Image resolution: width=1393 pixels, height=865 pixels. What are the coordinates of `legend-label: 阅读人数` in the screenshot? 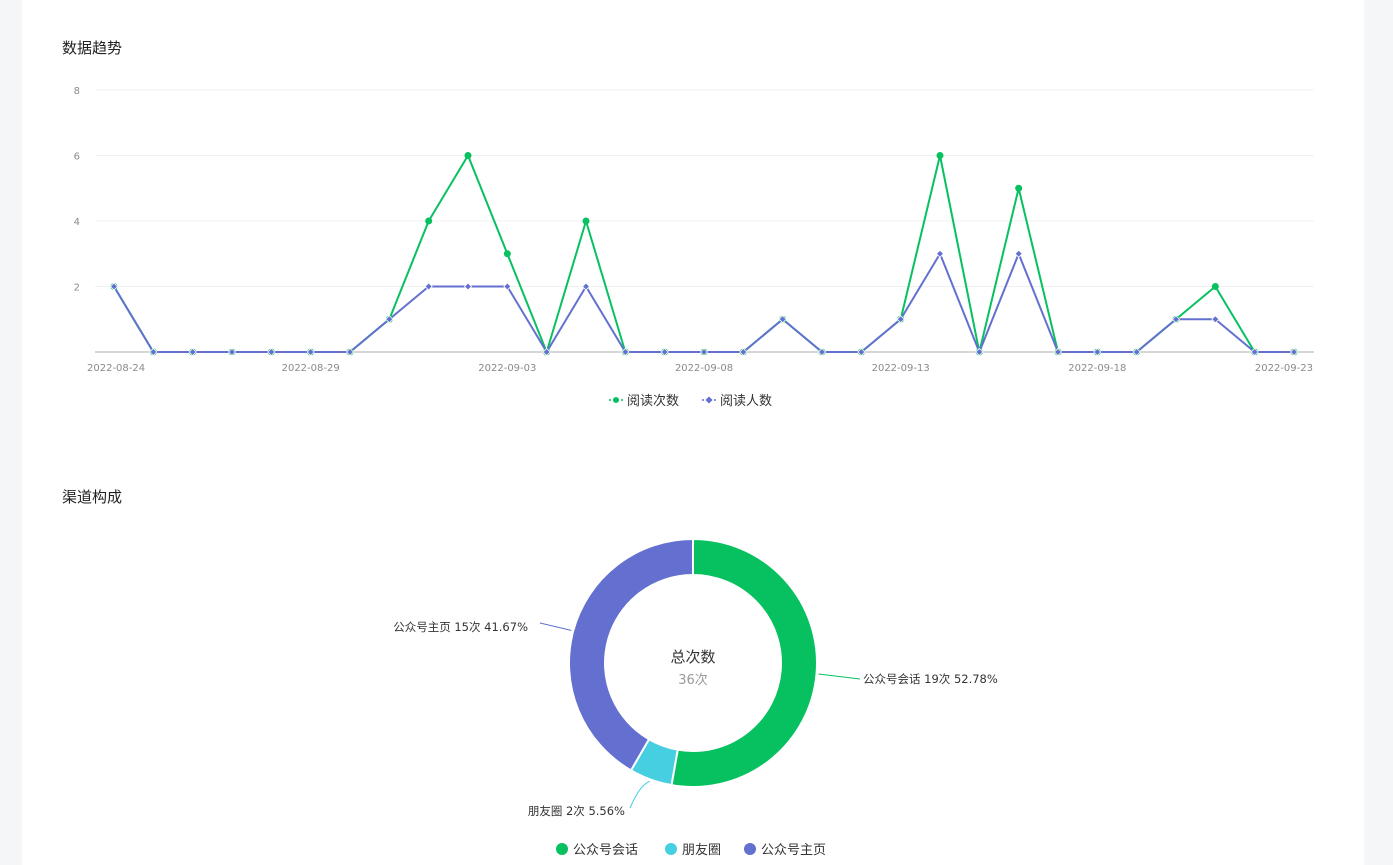 It's located at (746, 401).